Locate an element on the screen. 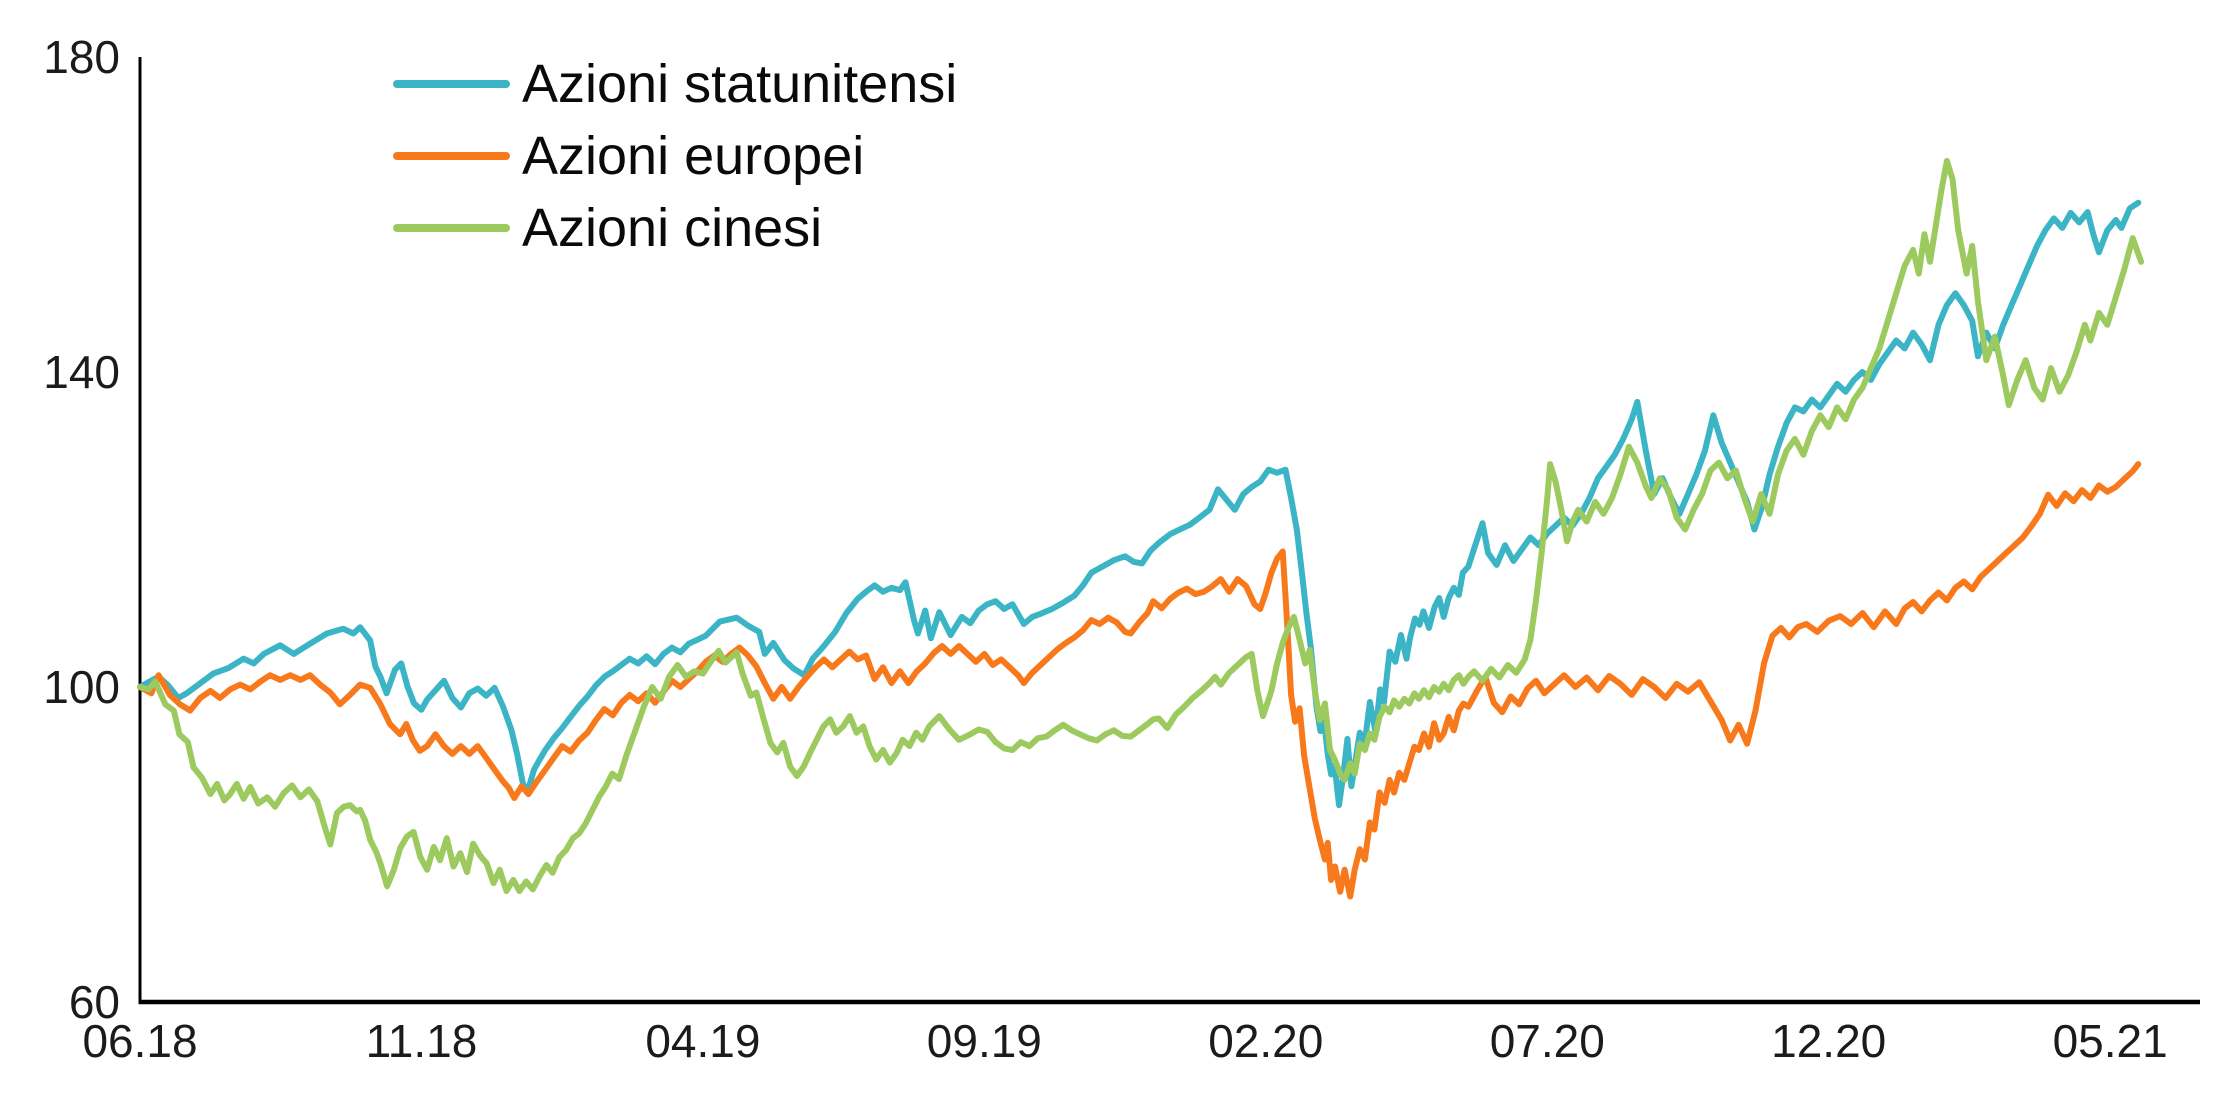  x-axis-tick-label: 06.18 is located at coordinates (140, 1041).